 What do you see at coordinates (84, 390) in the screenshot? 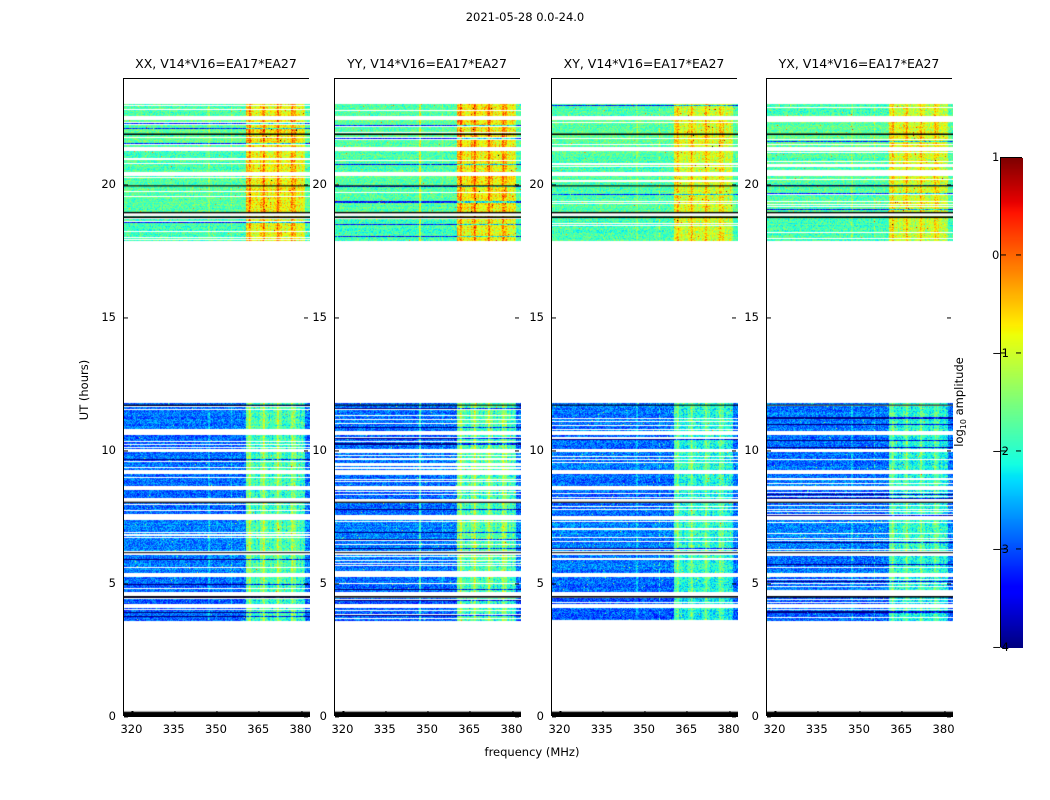
I see `y-axis-label: UT (hours)` at bounding box center [84, 390].